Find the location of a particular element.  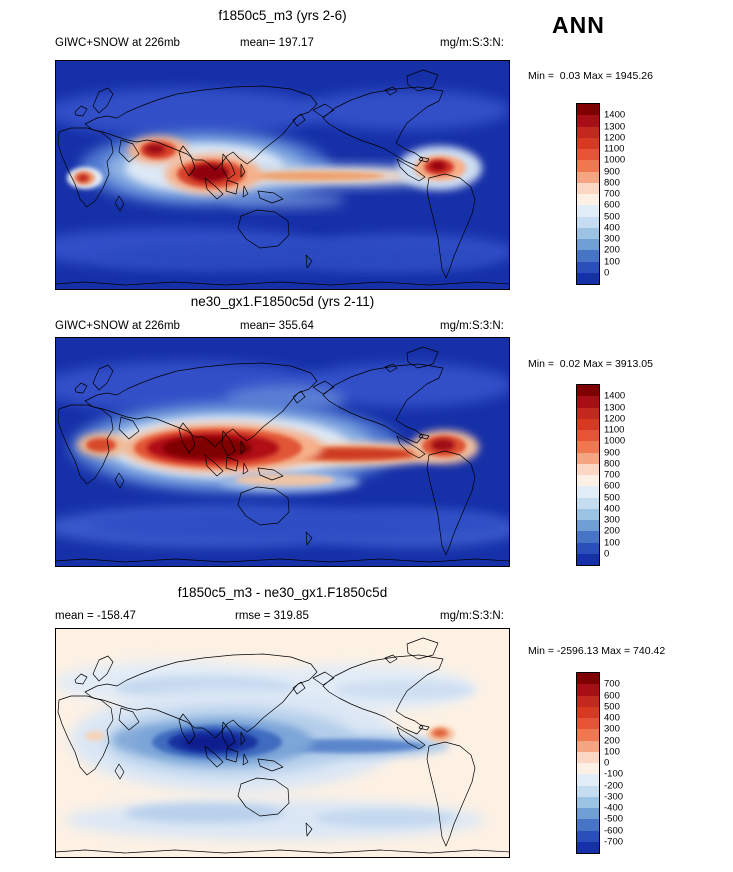

panel2-title: ne30_gx1.F1850c5d (yrs 2-11) is located at coordinates (282, 301).